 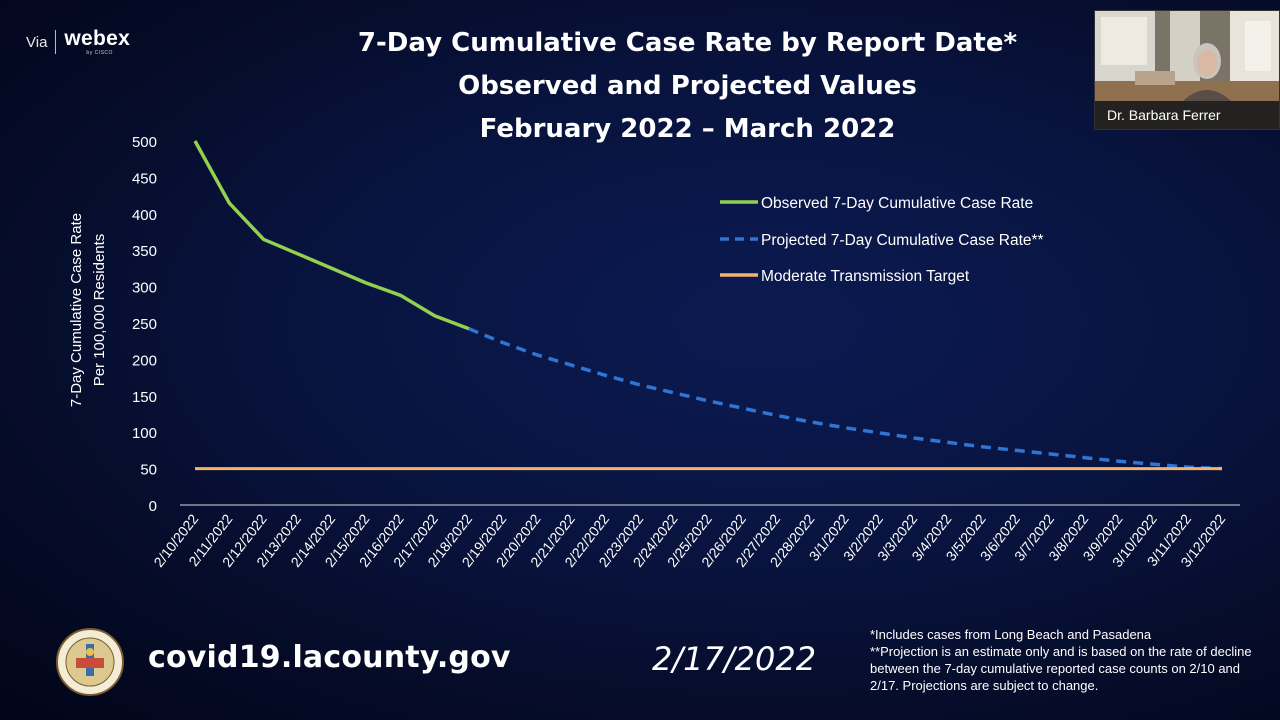 What do you see at coordinates (1187, 70) in the screenshot?
I see `participant-video-tile: Dr. Barbara Ferrer` at bounding box center [1187, 70].